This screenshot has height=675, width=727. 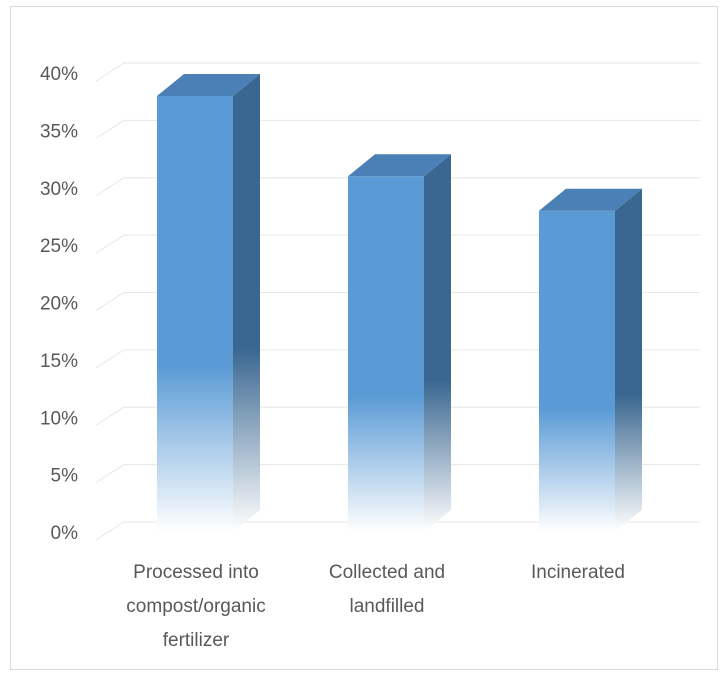 What do you see at coordinates (59, 189) in the screenshot?
I see `y-tick-label: 30%` at bounding box center [59, 189].